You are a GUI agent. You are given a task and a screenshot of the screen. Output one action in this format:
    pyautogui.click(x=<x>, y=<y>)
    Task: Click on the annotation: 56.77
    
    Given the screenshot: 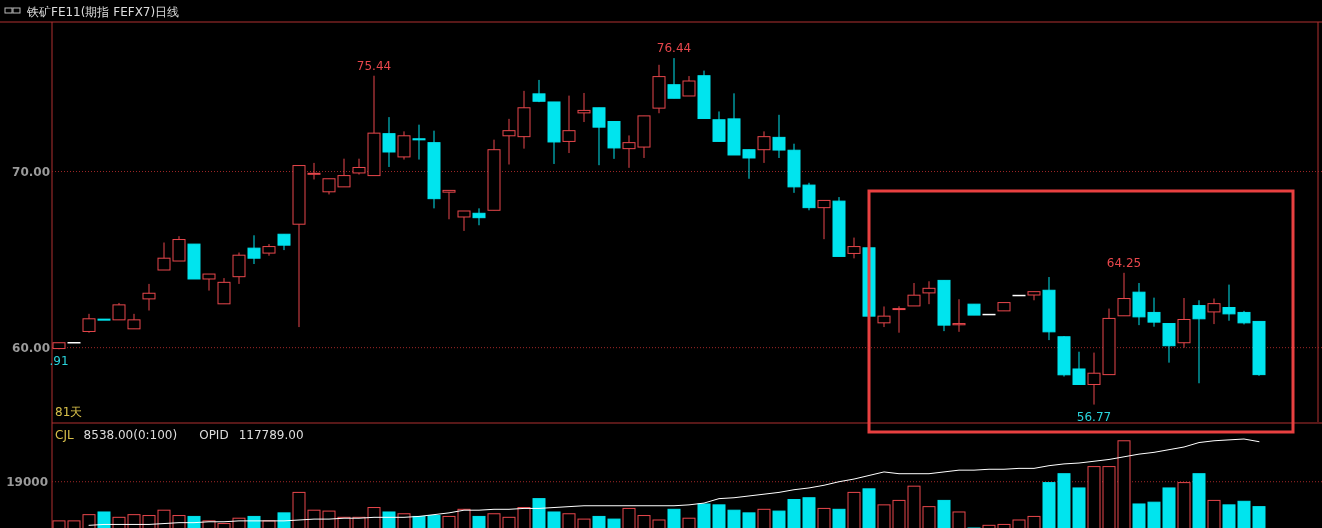 What is the action you would take?
    pyautogui.click(x=1094, y=416)
    